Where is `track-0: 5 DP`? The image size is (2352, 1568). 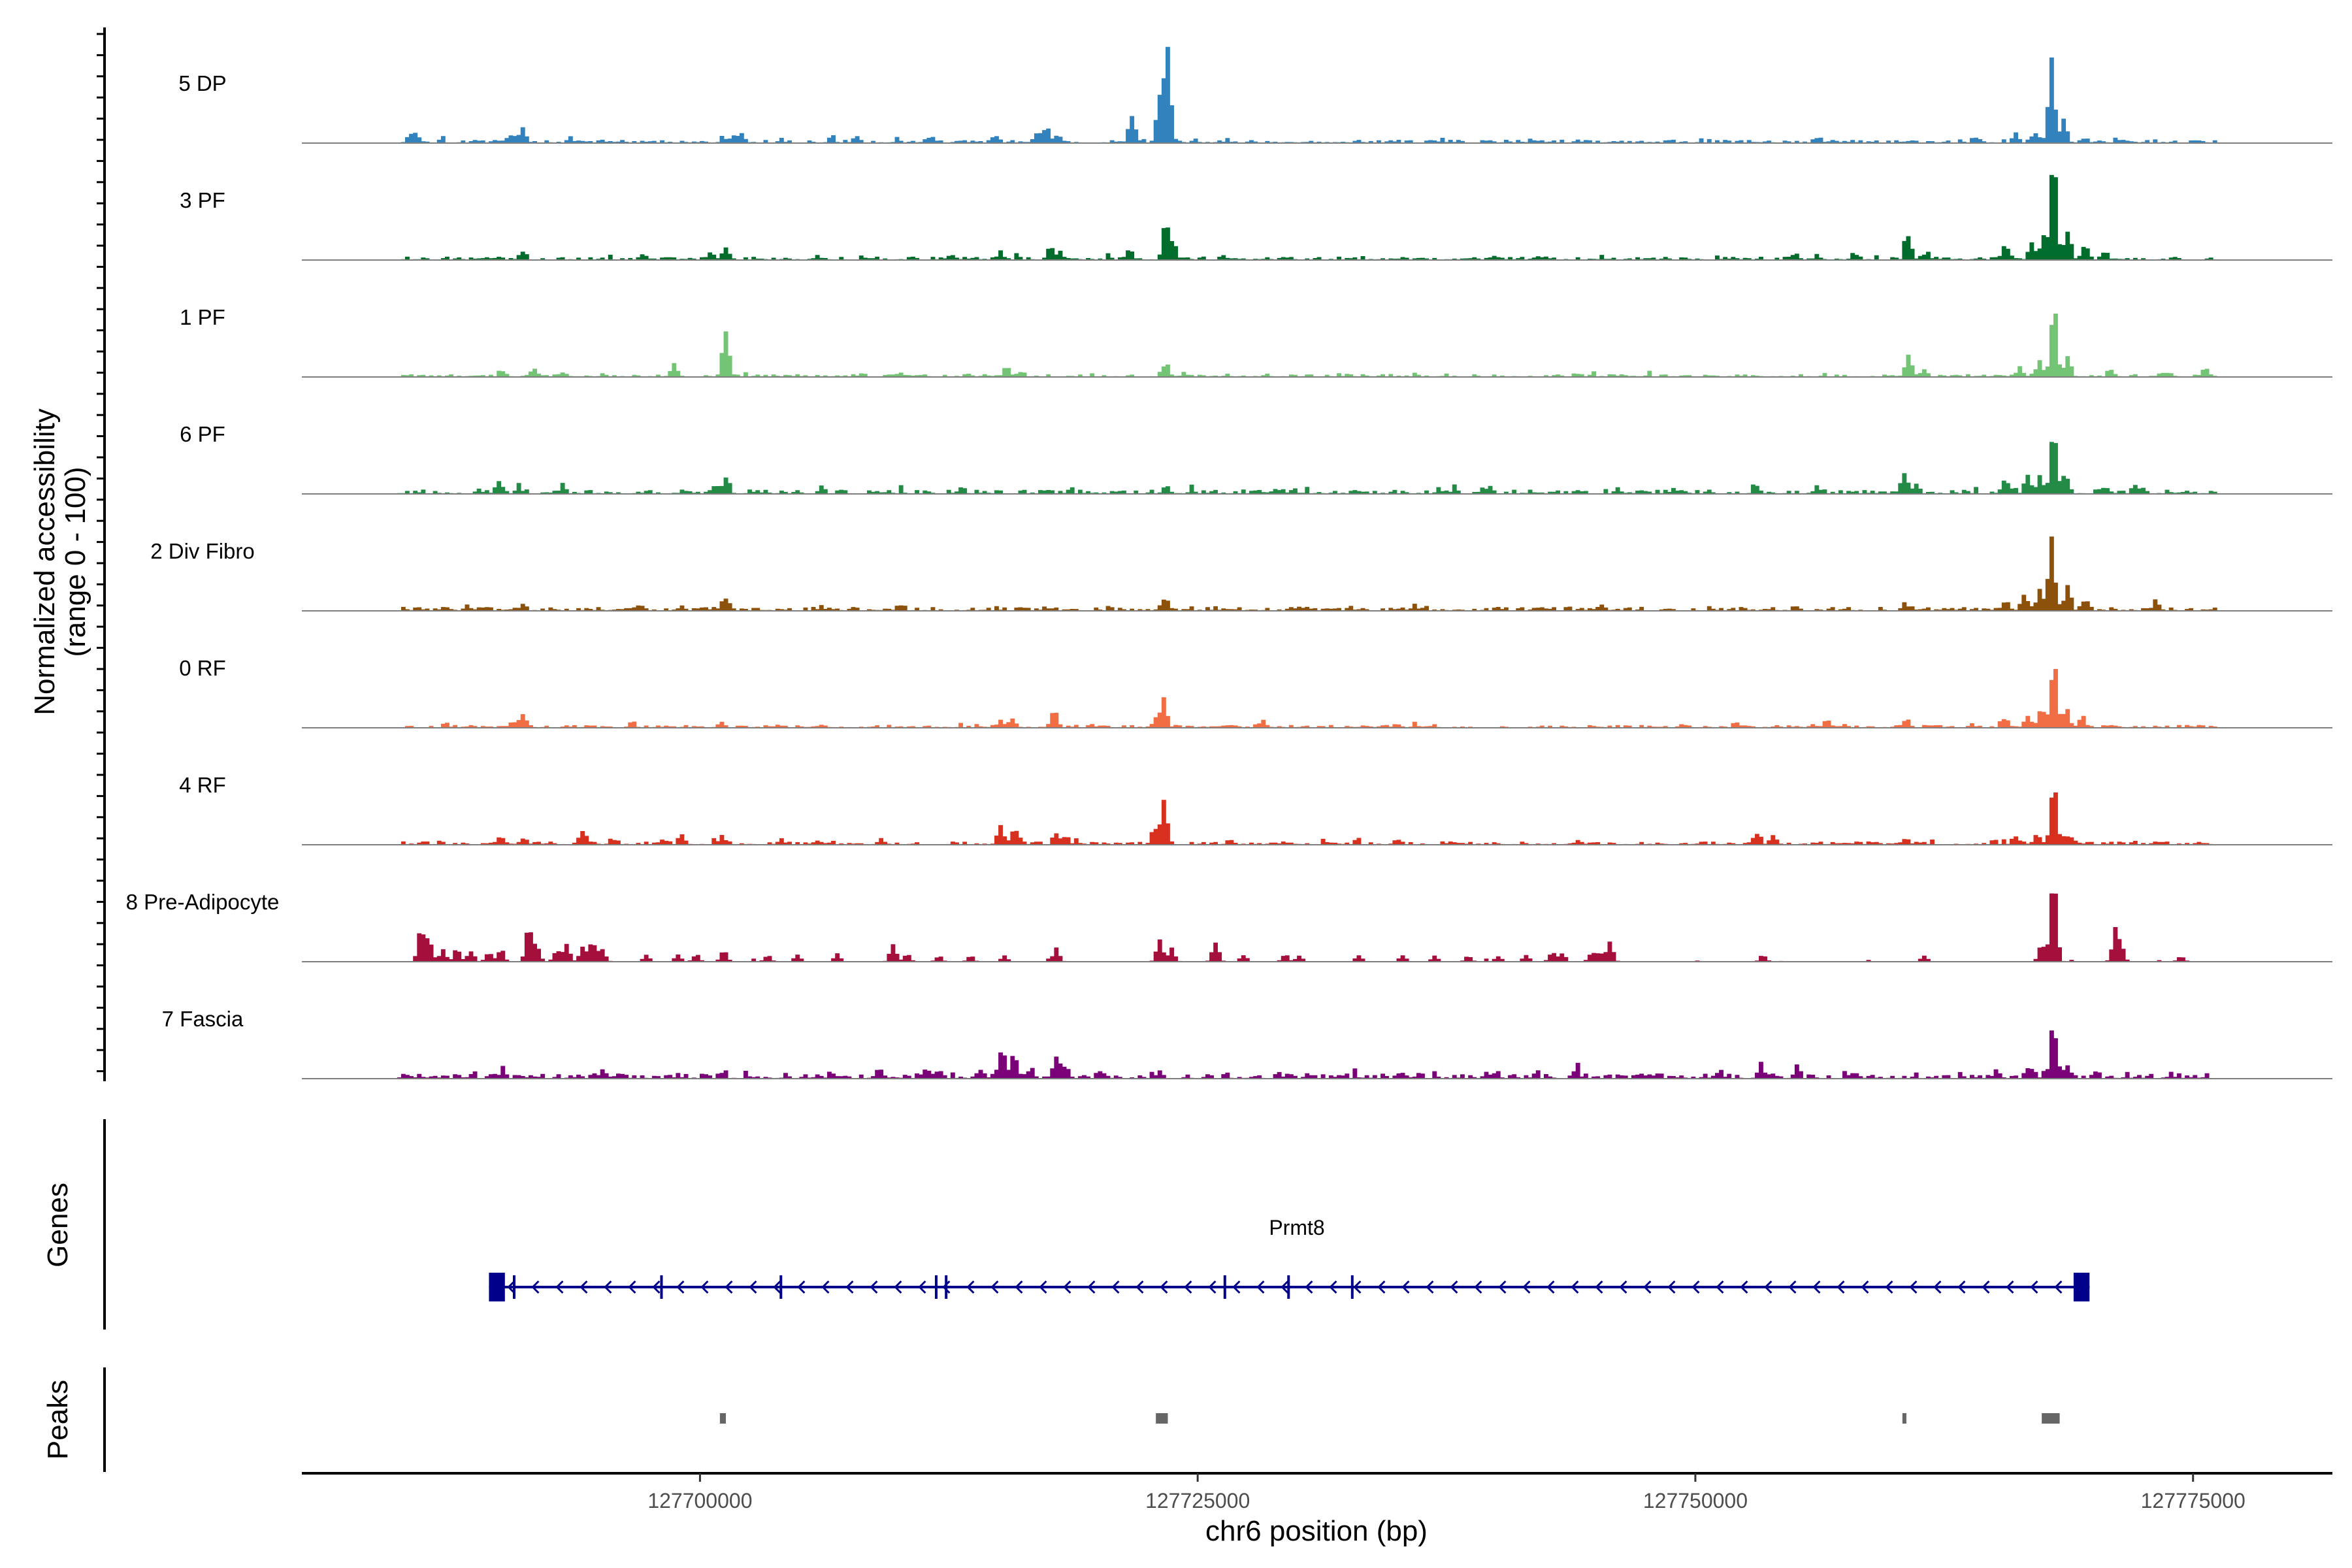
track-0: 5 DP is located at coordinates (1255, 95).